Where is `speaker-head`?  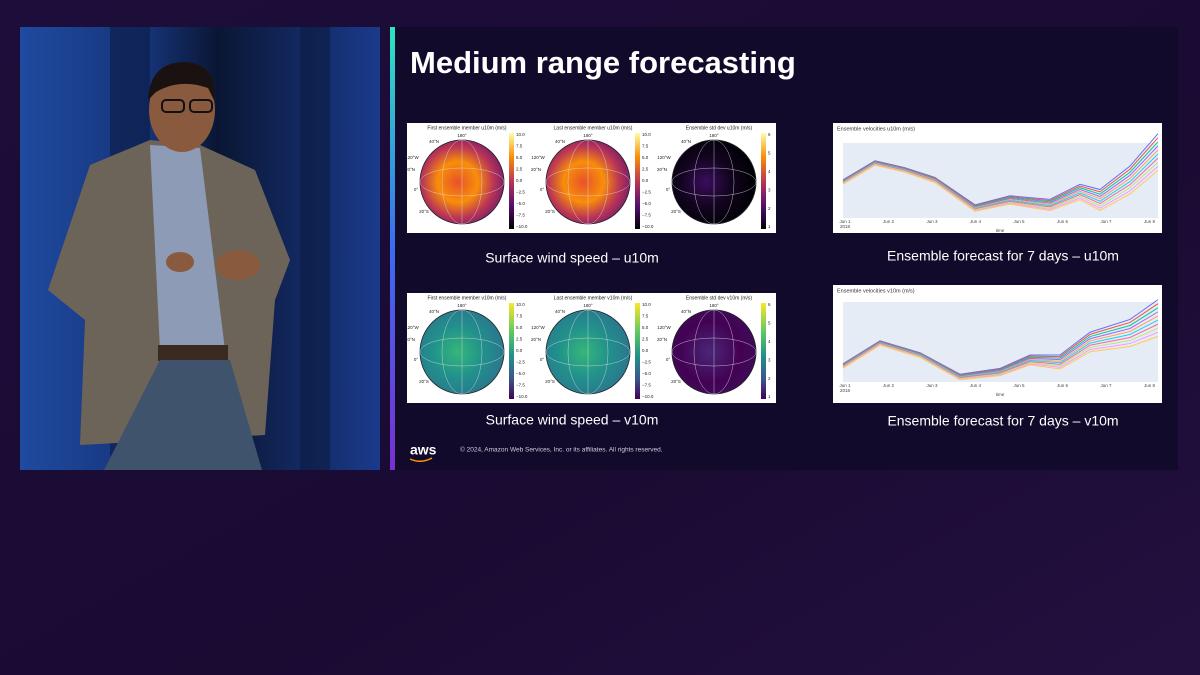
speaker-head is located at coordinates (182, 110).